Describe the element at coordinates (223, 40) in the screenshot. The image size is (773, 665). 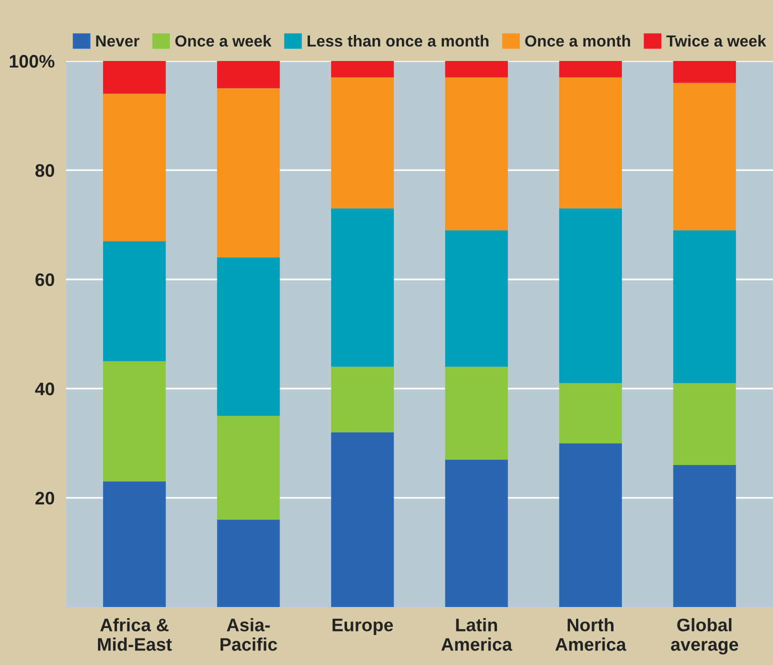
I see `legend-label: Once a week` at that location.